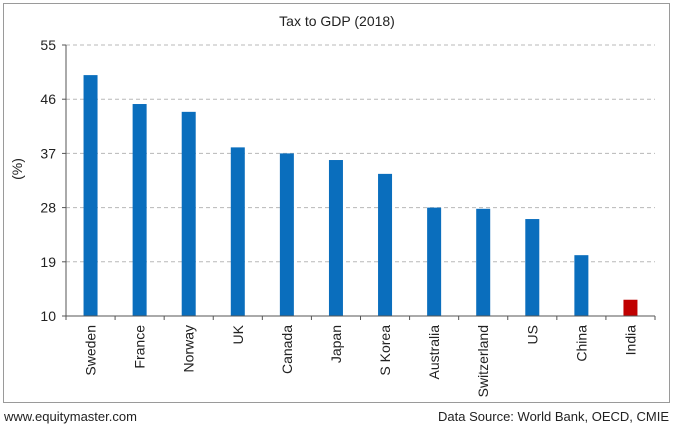  Describe the element at coordinates (385, 350) in the screenshot. I see `x-tick-label: S Korea` at that location.